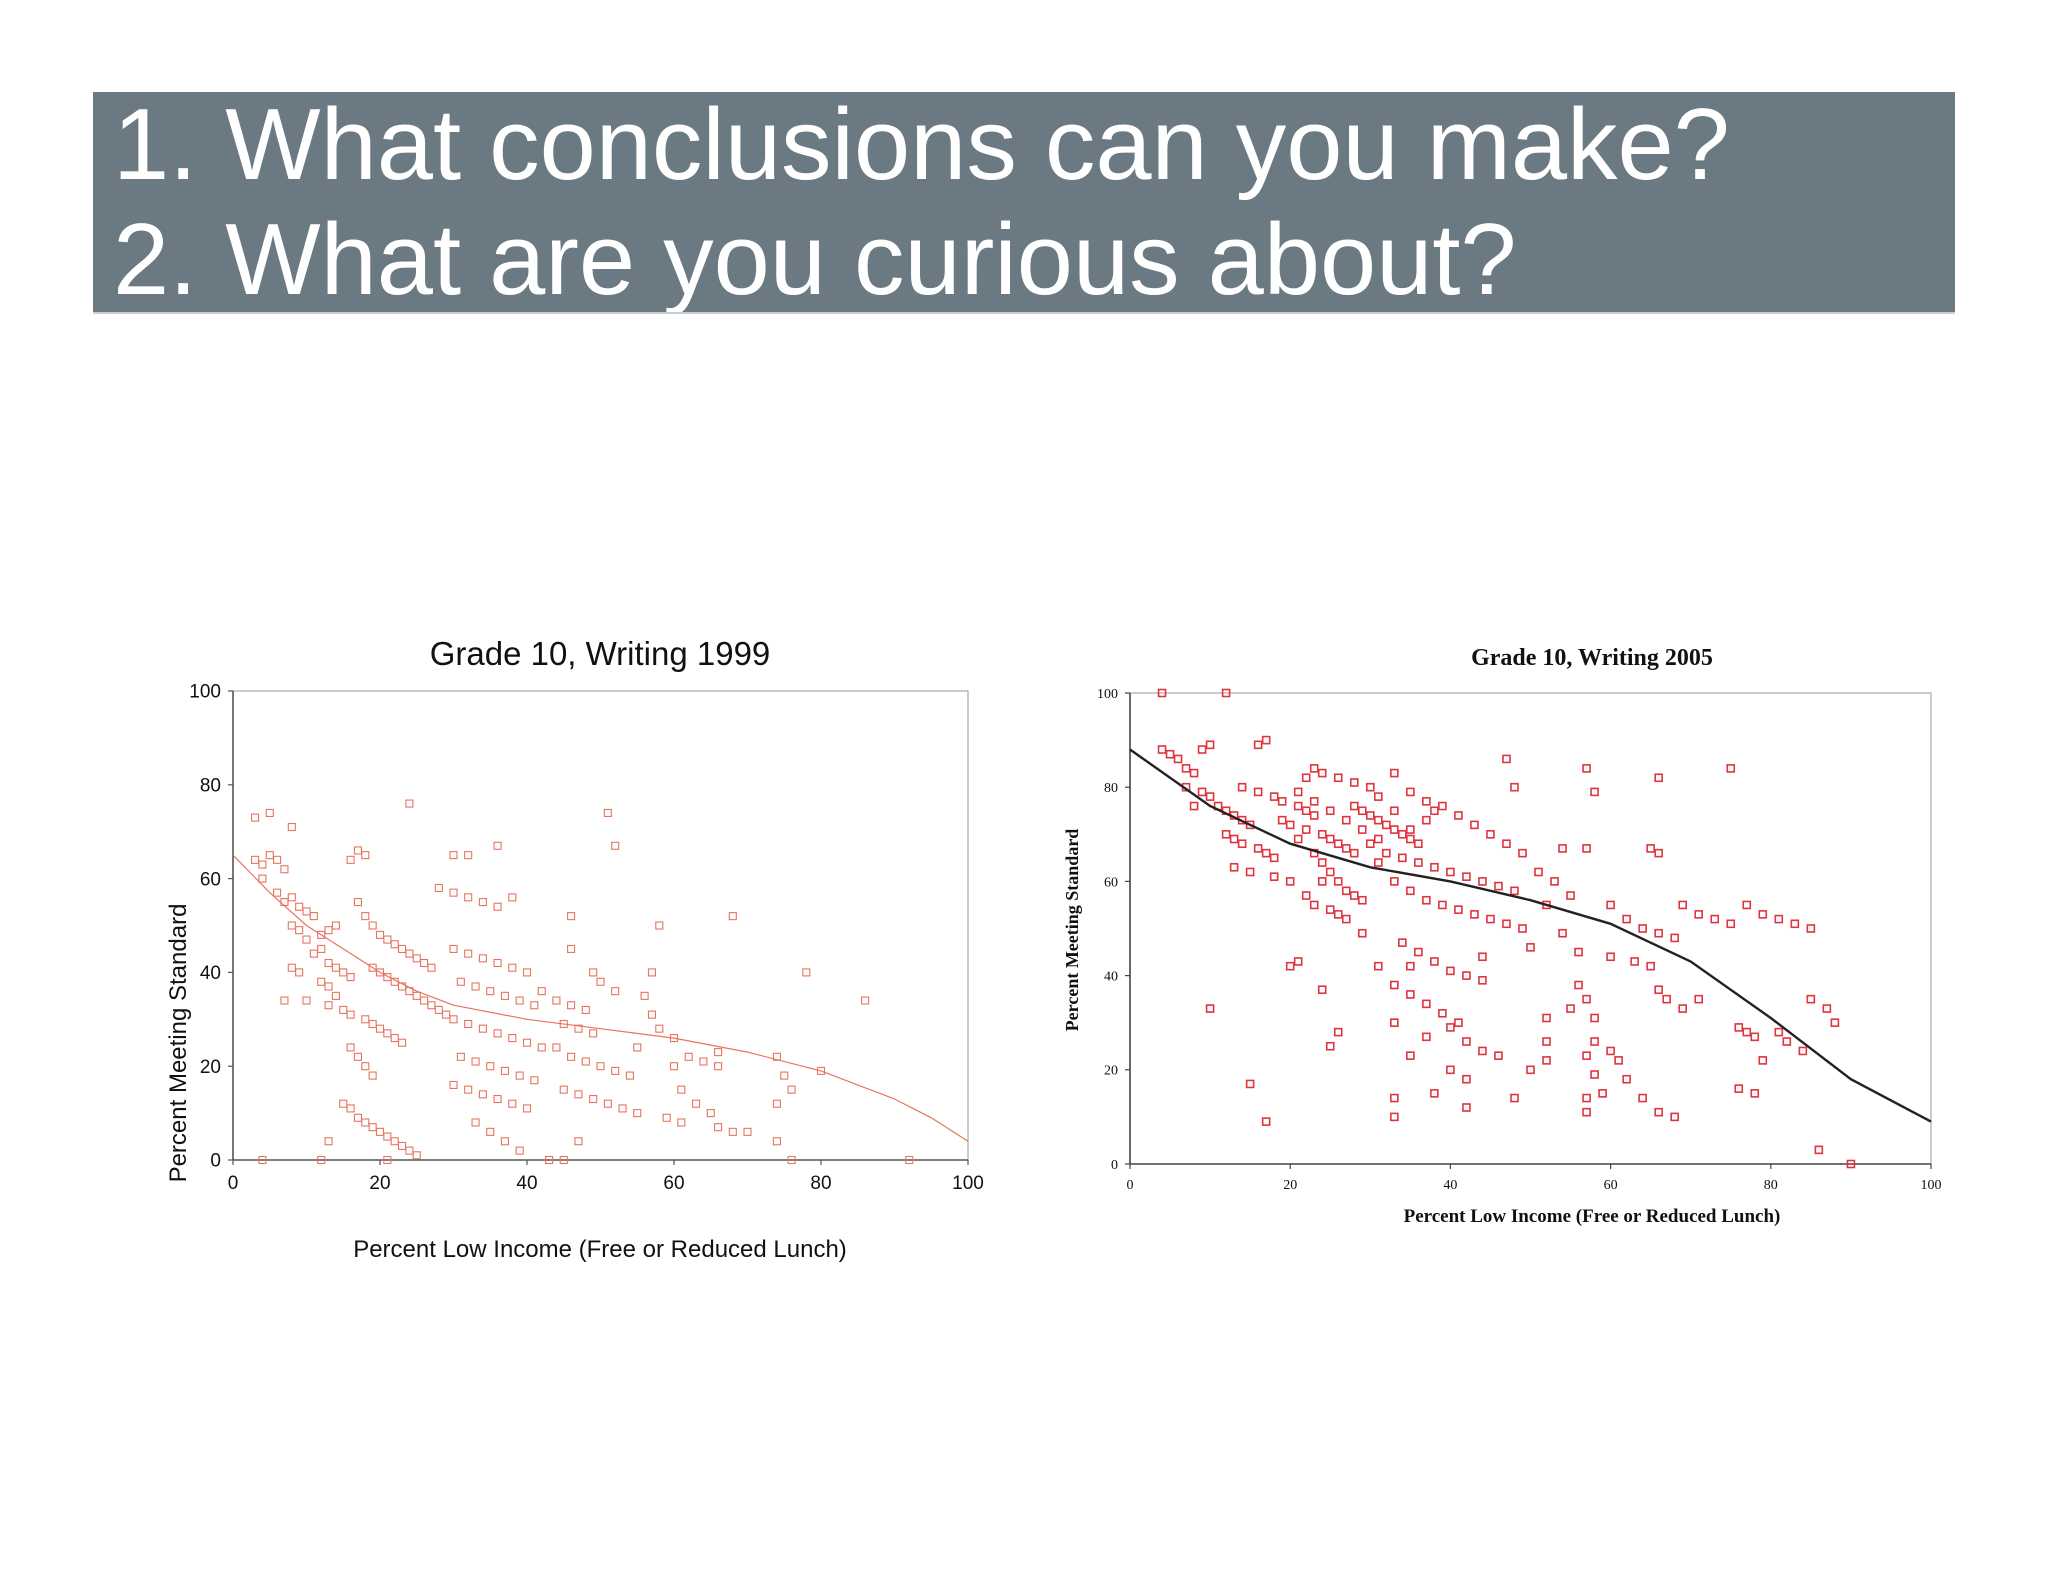 This screenshot has width=2048, height=1582. What do you see at coordinates (526, 1183) in the screenshot?
I see `chart-1999-x-tick-label: 40` at bounding box center [526, 1183].